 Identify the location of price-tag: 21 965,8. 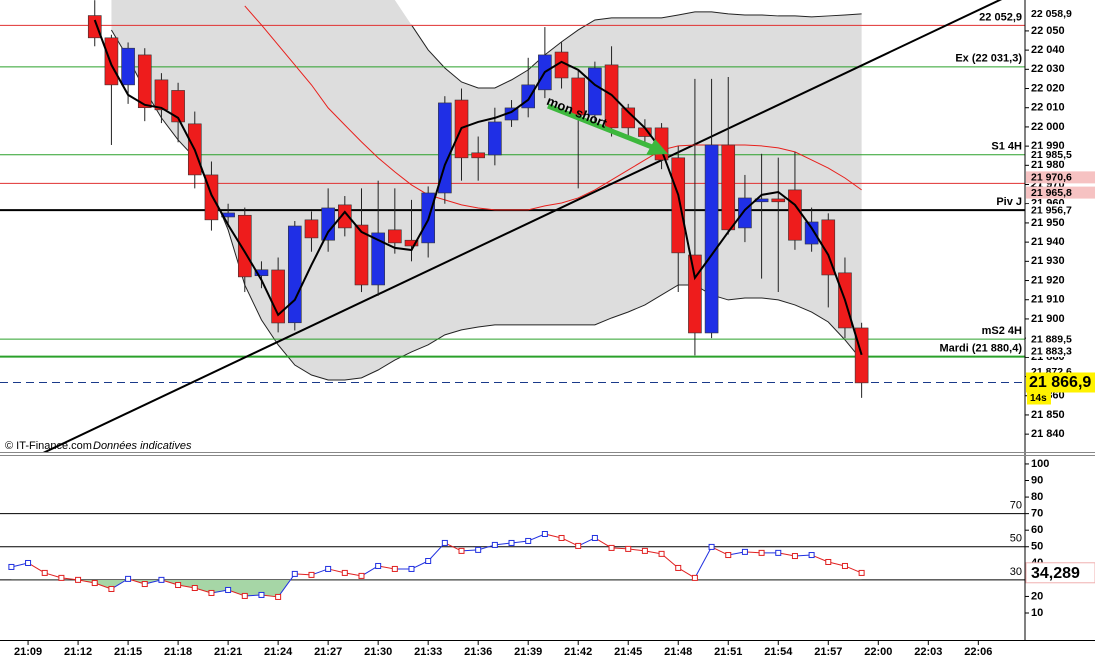
(1051, 193).